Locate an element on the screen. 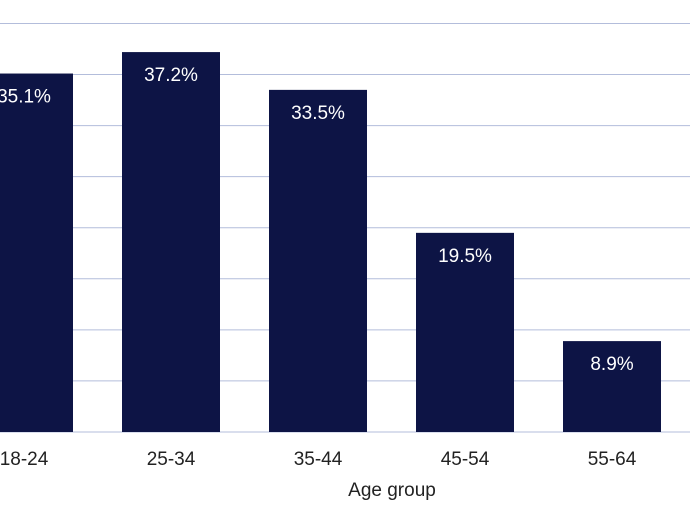  value-label: 37.2% is located at coordinates (171, 75).